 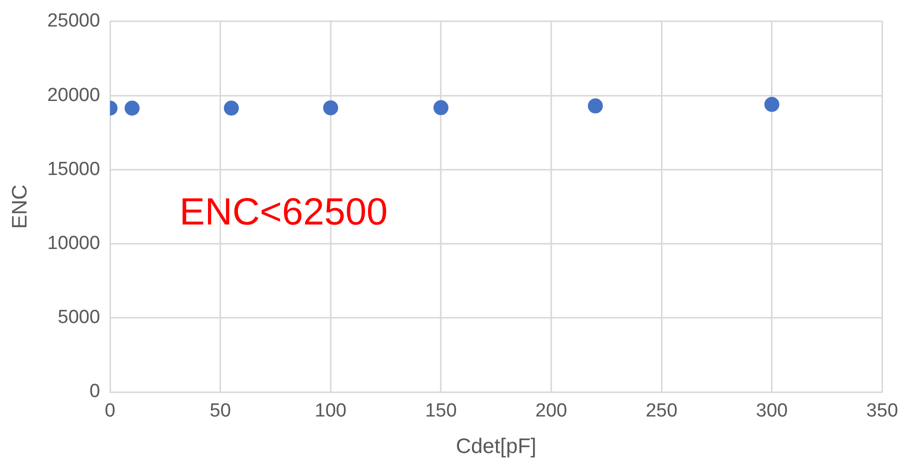 I want to click on x-tick-label: 250, so click(x=662, y=411).